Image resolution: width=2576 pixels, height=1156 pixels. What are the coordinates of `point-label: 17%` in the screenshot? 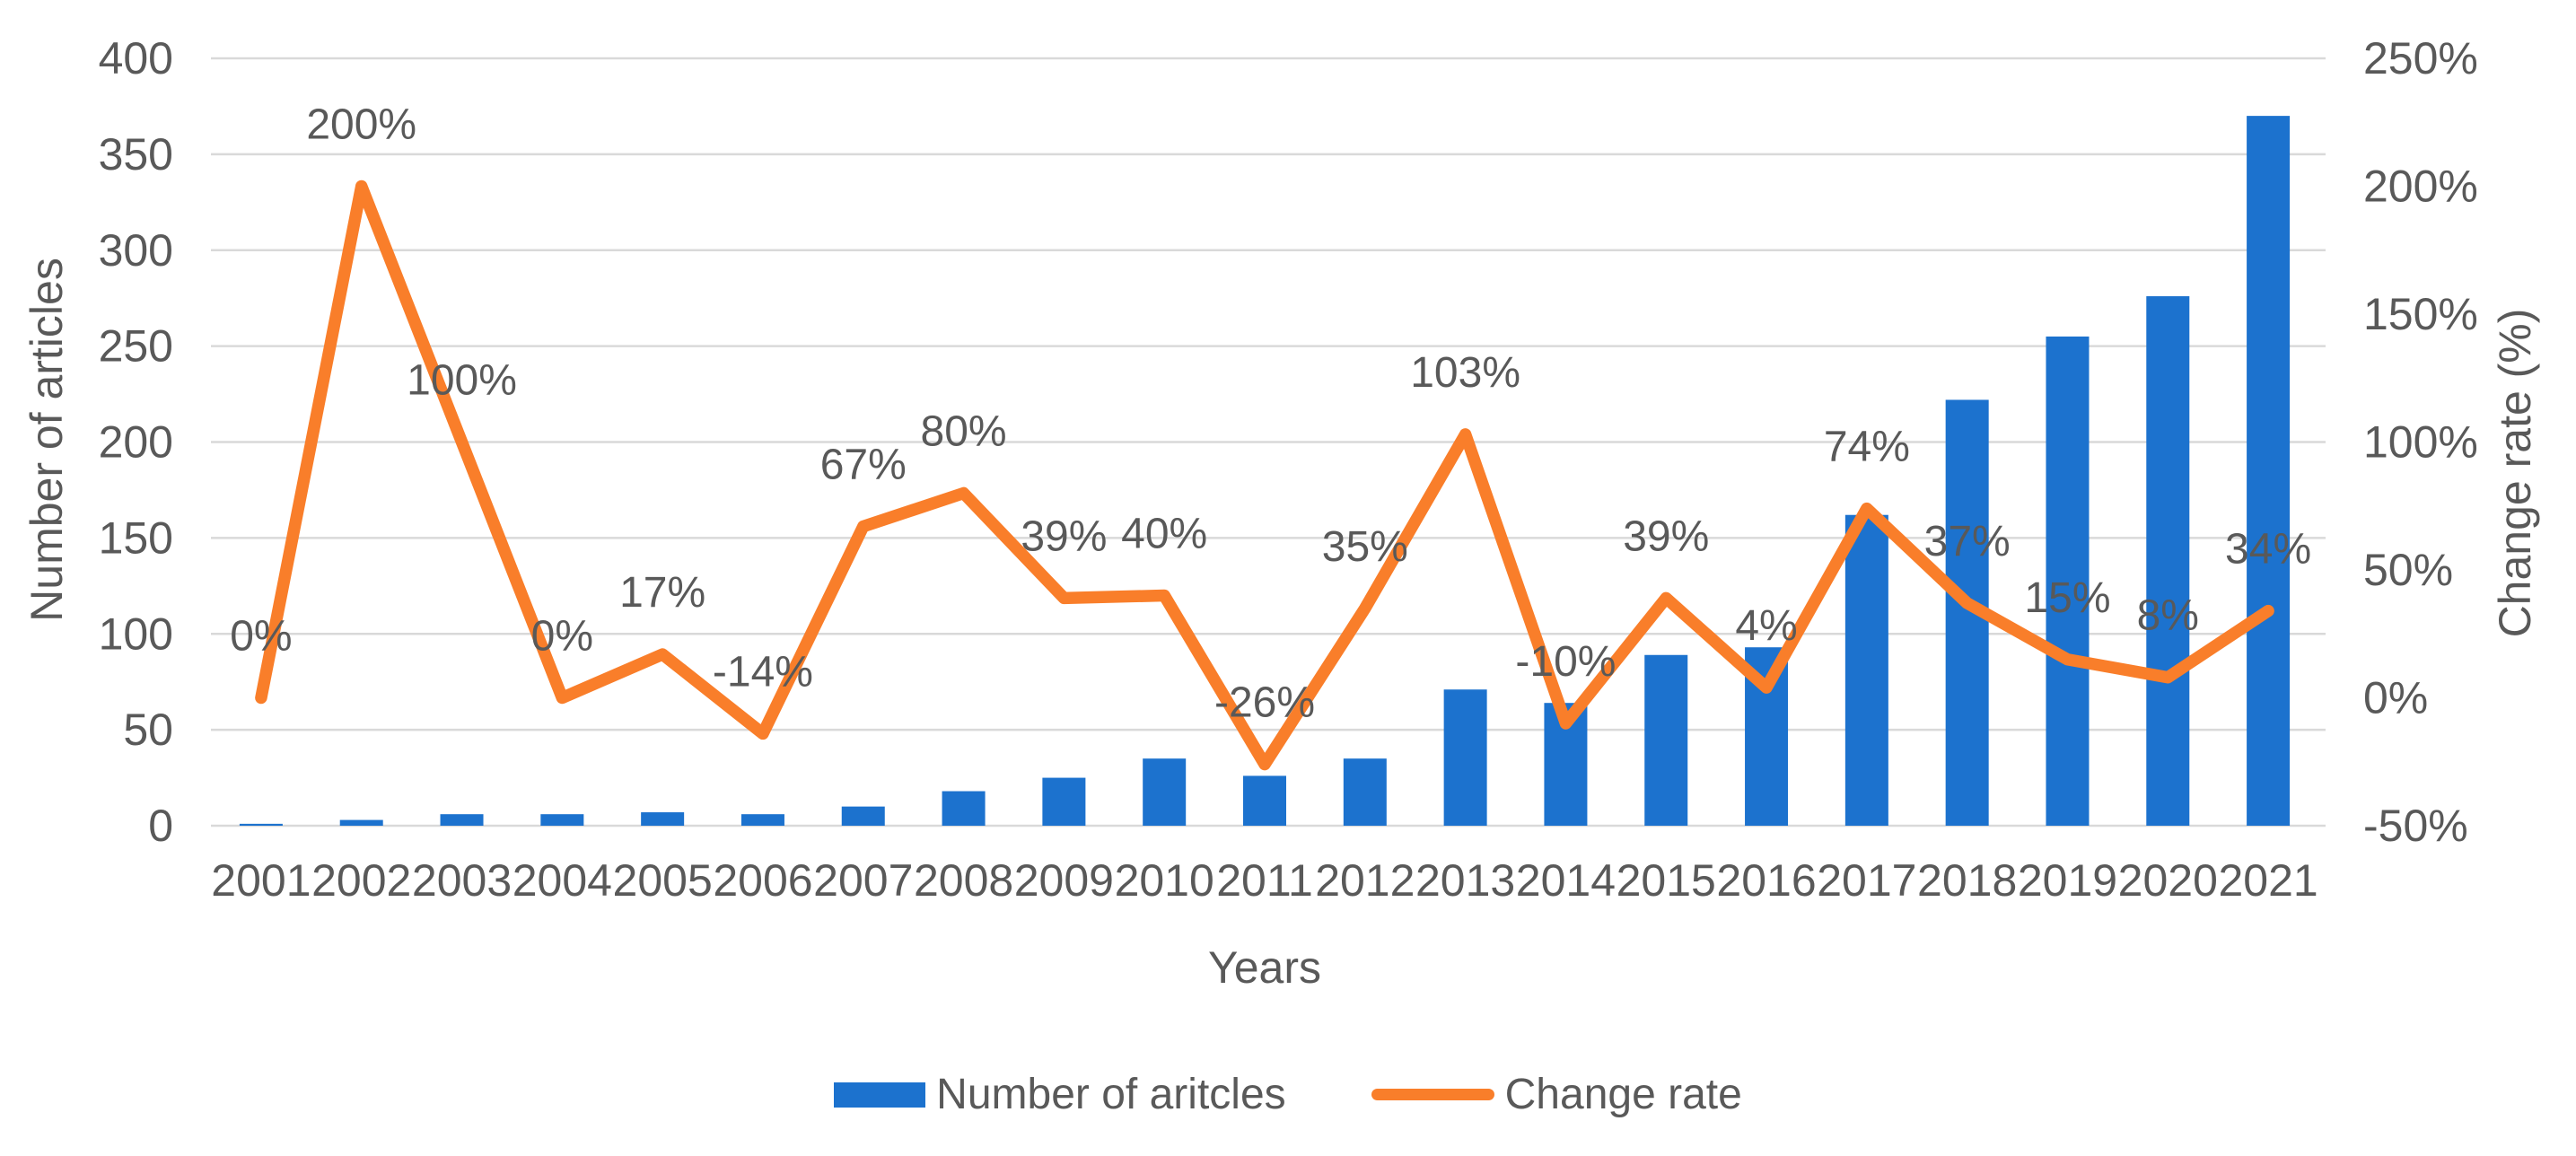 It's located at (662, 593).